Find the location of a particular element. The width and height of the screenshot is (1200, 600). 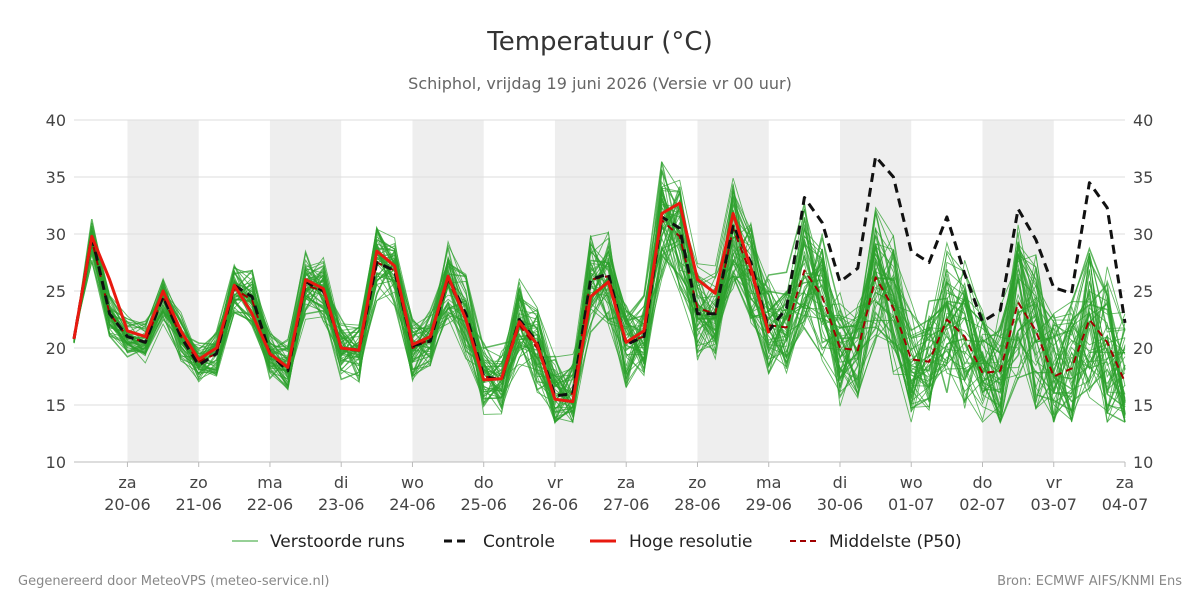

x-tick-date: 03-07 is located at coordinates (1053, 504).